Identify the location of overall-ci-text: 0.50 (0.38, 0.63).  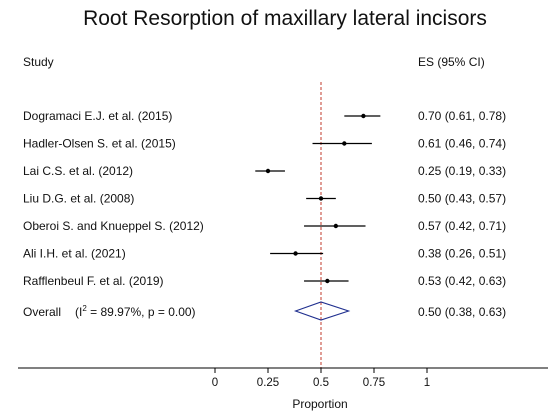
(462, 312).